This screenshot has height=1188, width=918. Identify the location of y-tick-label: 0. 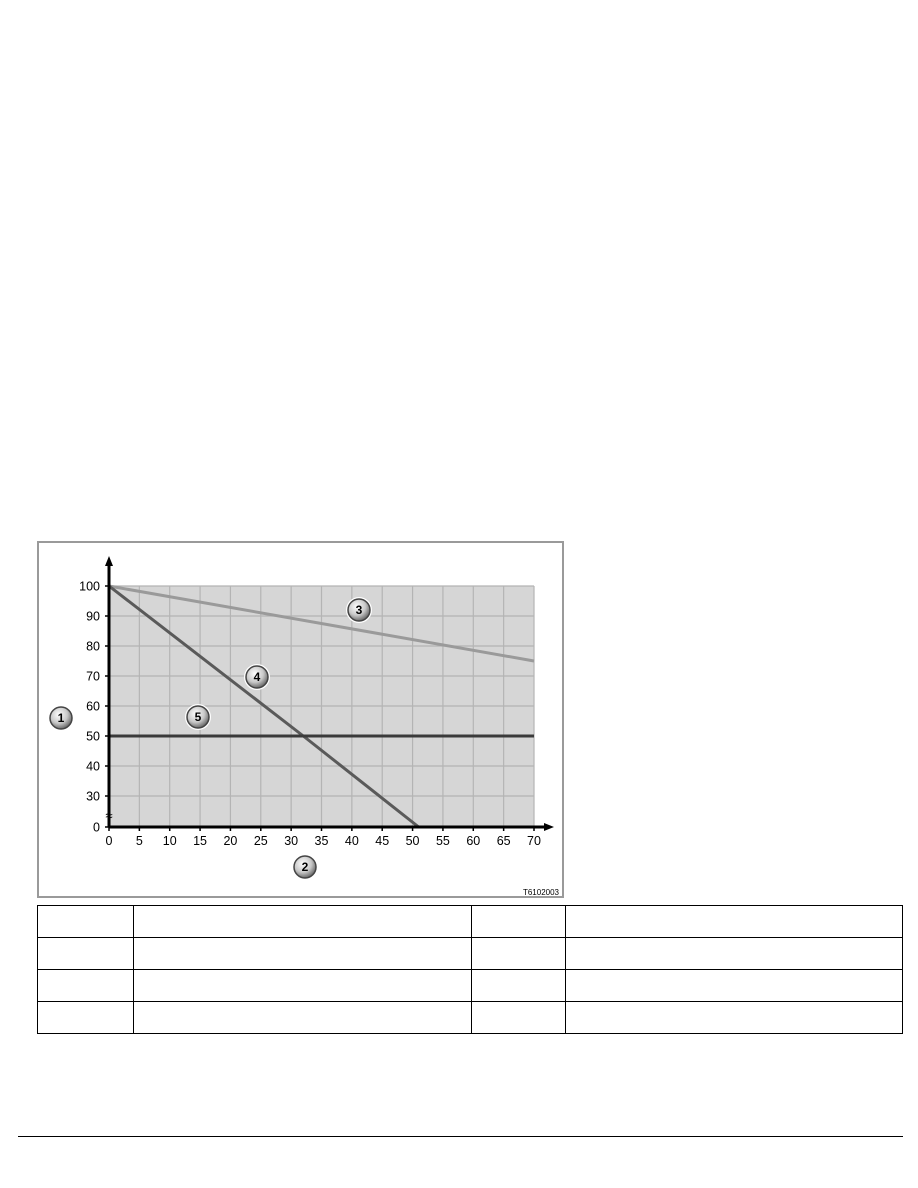
(96, 828).